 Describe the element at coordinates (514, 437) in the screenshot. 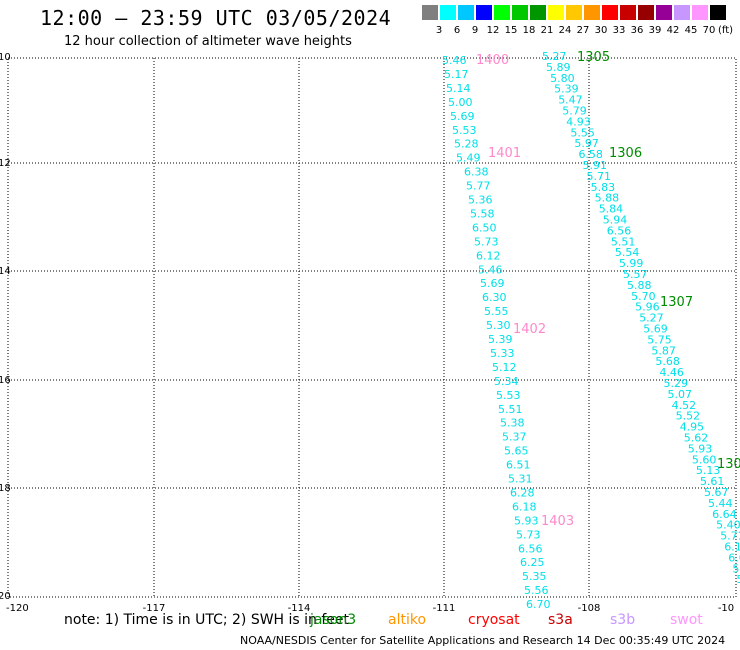

I see `swh-value-track-a: 5.37` at that location.